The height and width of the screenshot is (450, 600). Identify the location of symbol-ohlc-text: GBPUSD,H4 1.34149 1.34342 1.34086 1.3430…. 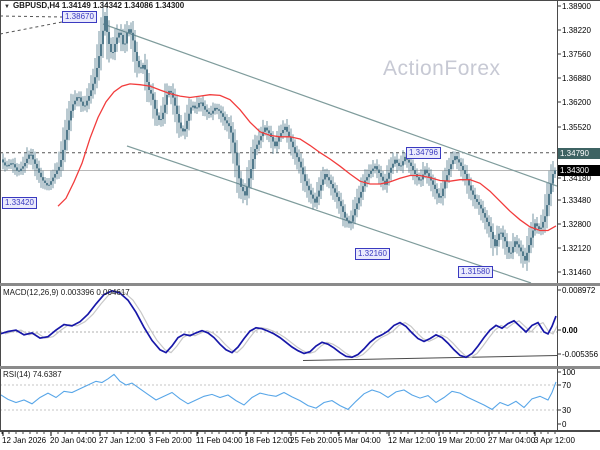
(98, 5).